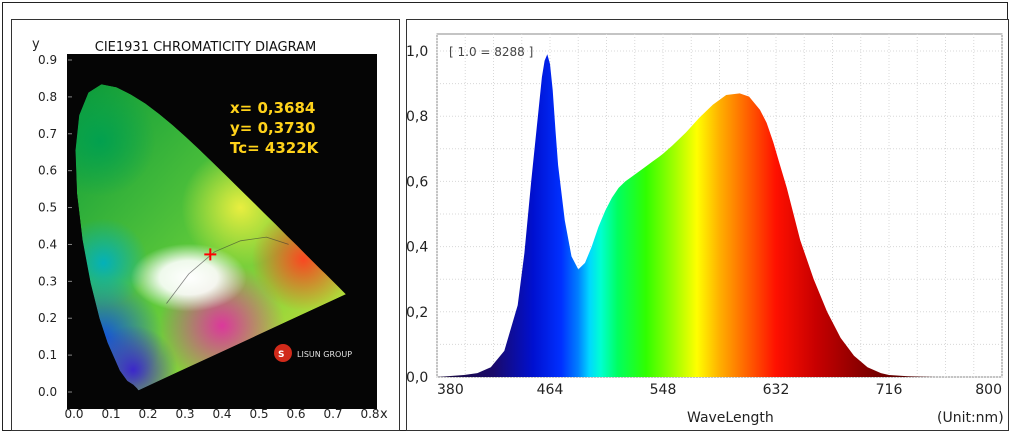  What do you see at coordinates (184, 414) in the screenshot?
I see `cie-xtick: 0.3` at bounding box center [184, 414].